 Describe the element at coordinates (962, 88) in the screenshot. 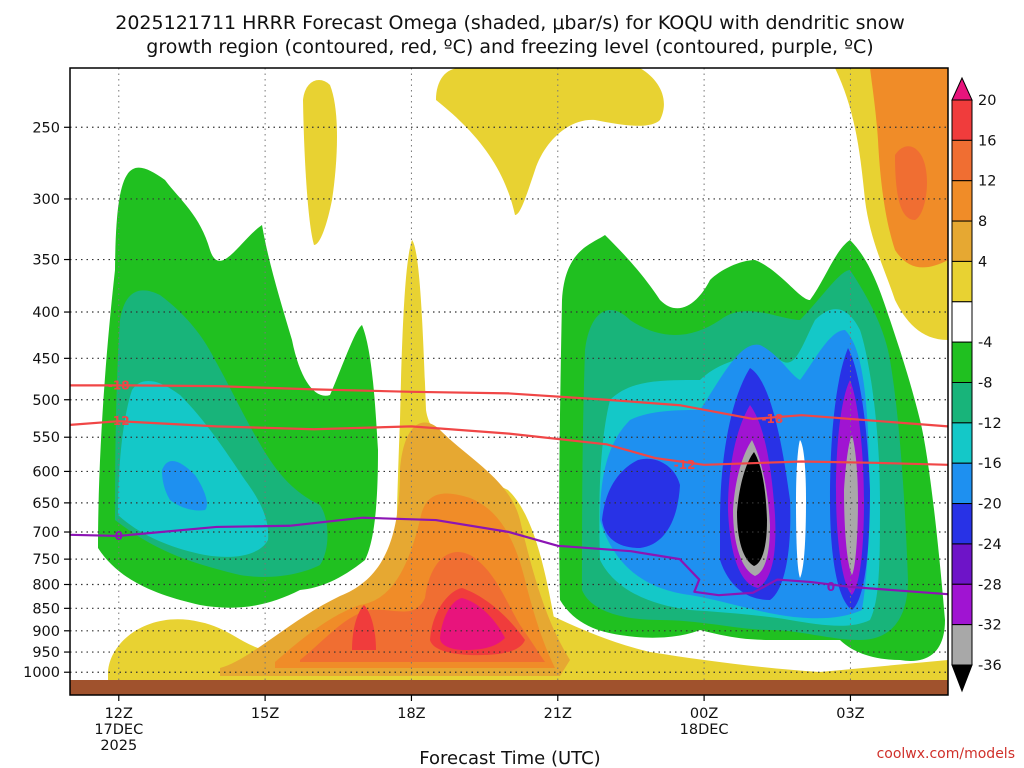

I see `colorbar-top-arrow` at that location.